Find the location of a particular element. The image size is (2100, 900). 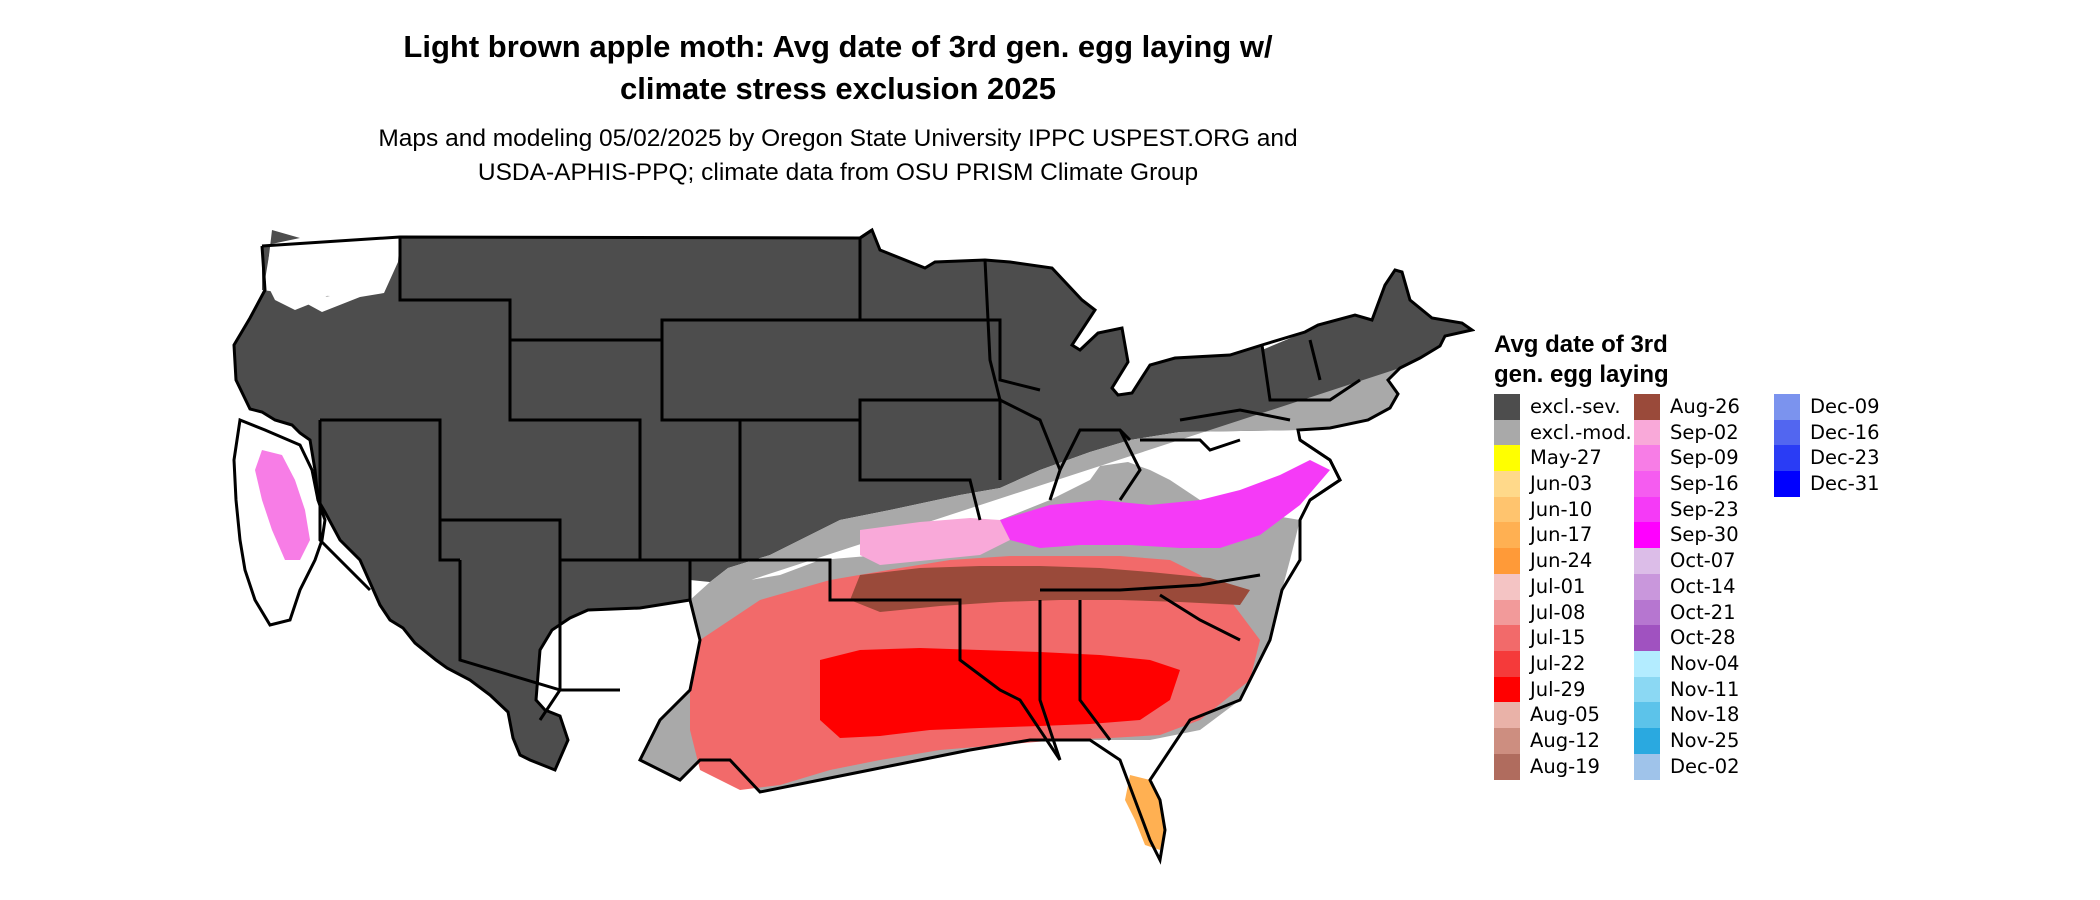

legend-label: Jun-17 is located at coordinates (1561, 535).